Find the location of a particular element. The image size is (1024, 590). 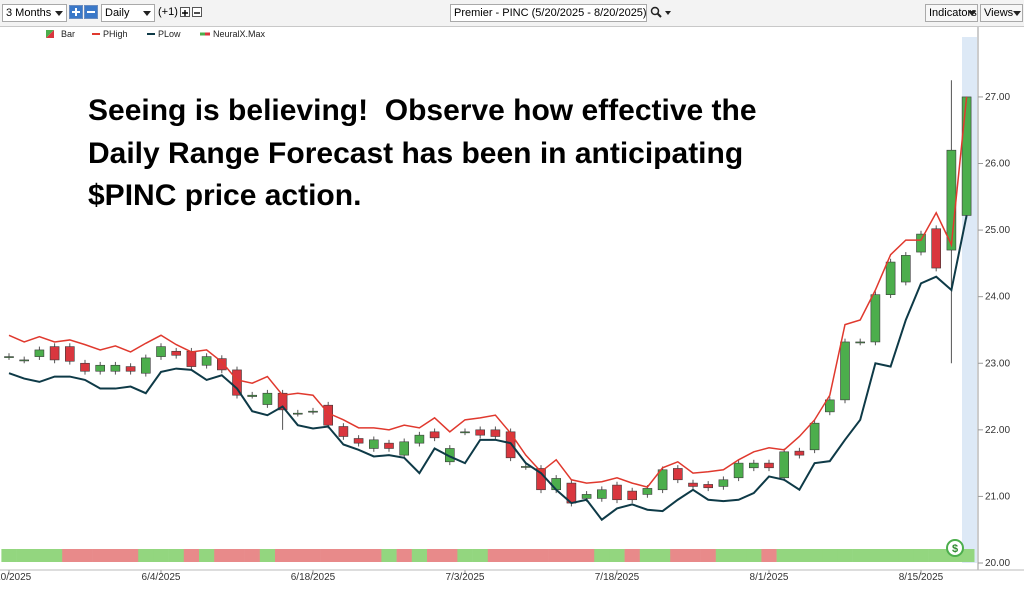

zoom-in-button is located at coordinates (76, 12).